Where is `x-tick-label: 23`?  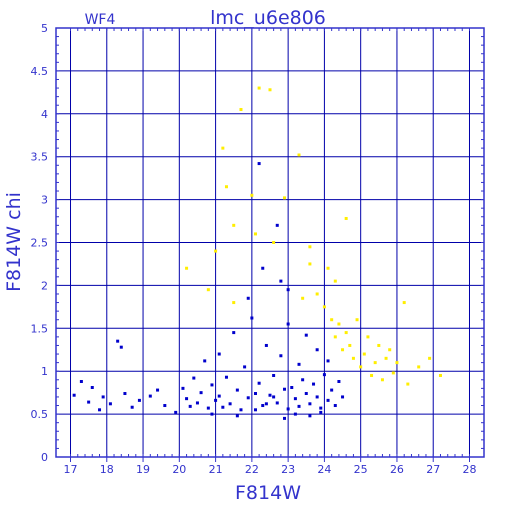 x-tick-label: 23 is located at coordinates (288, 469).